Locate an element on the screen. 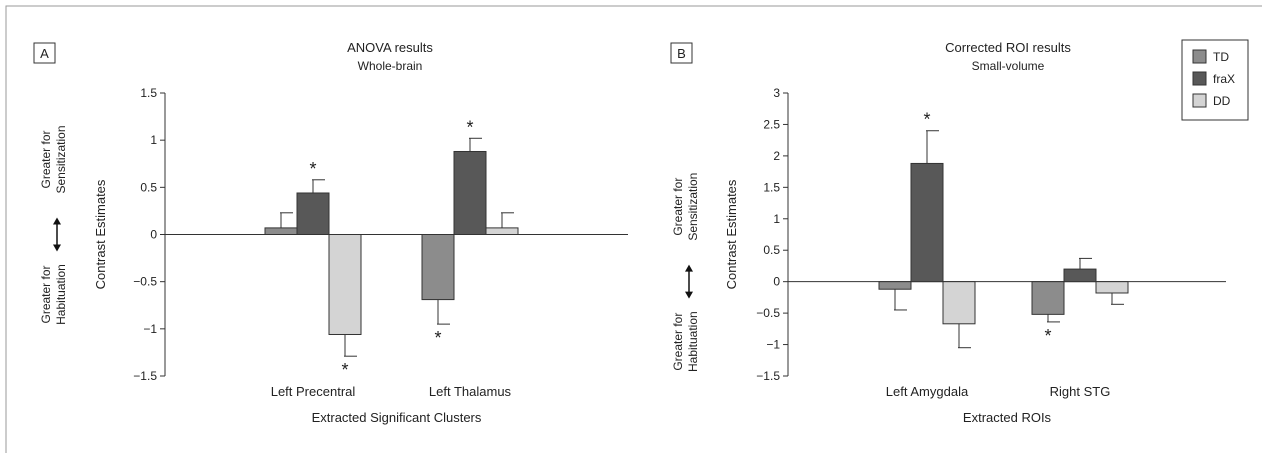 The image size is (1284, 453). legend: TD fraX DD is located at coordinates (1215, 80).